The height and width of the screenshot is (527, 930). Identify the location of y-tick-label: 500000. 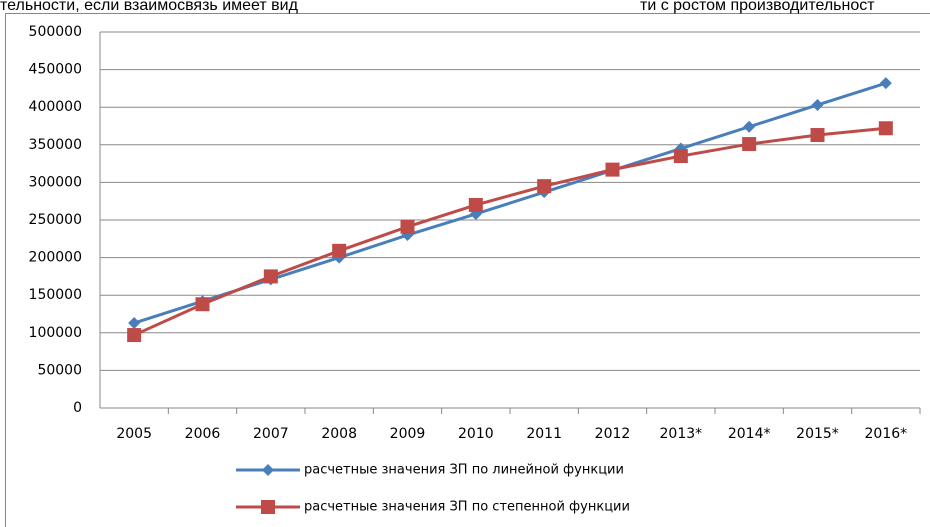
(55, 32).